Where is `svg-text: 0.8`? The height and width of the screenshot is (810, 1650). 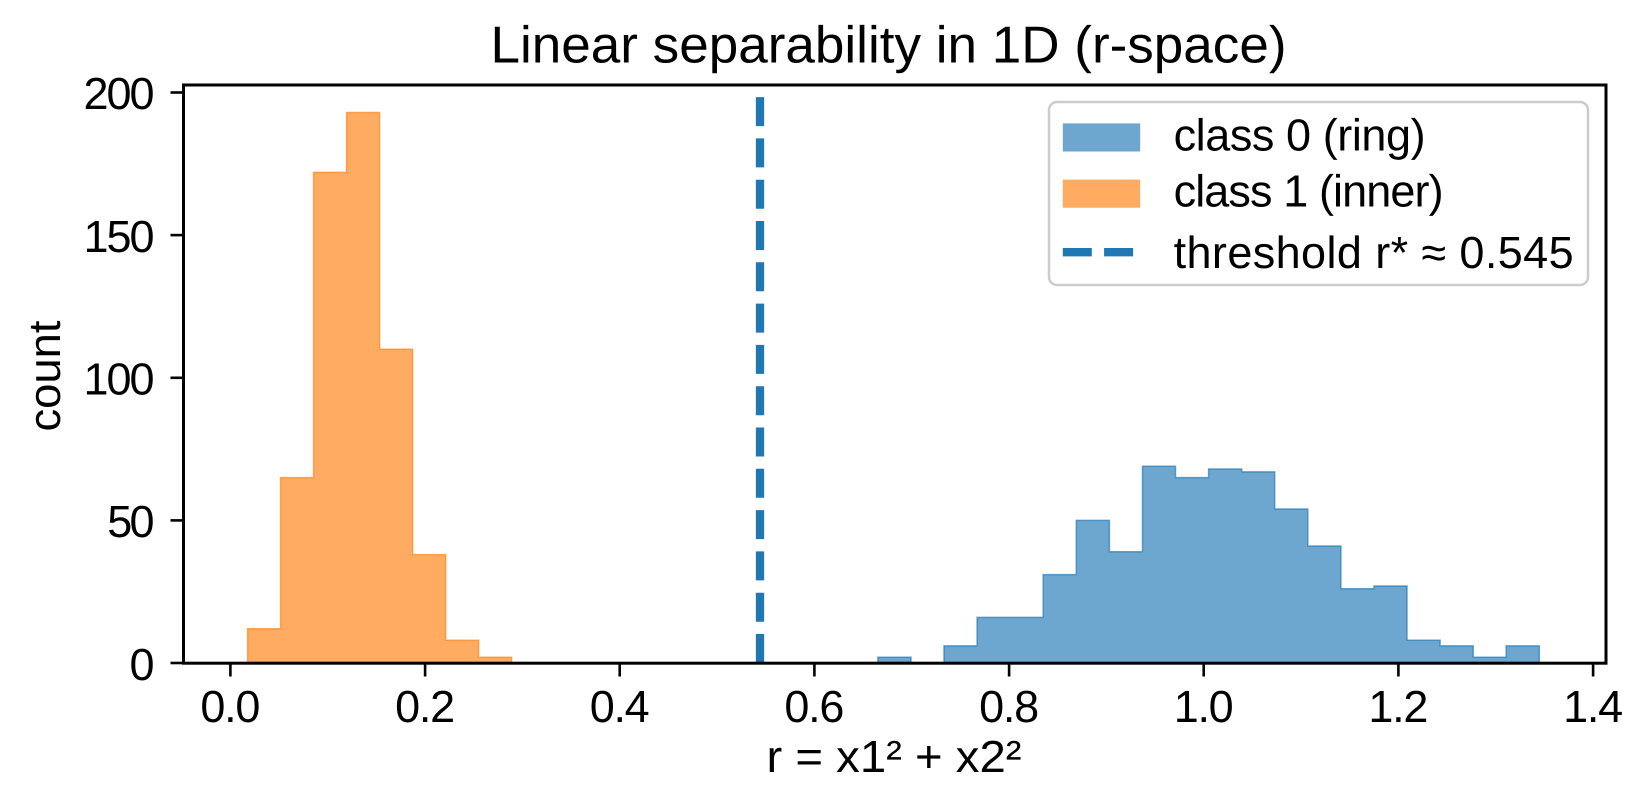
svg-text: 0.8 is located at coordinates (1009, 706).